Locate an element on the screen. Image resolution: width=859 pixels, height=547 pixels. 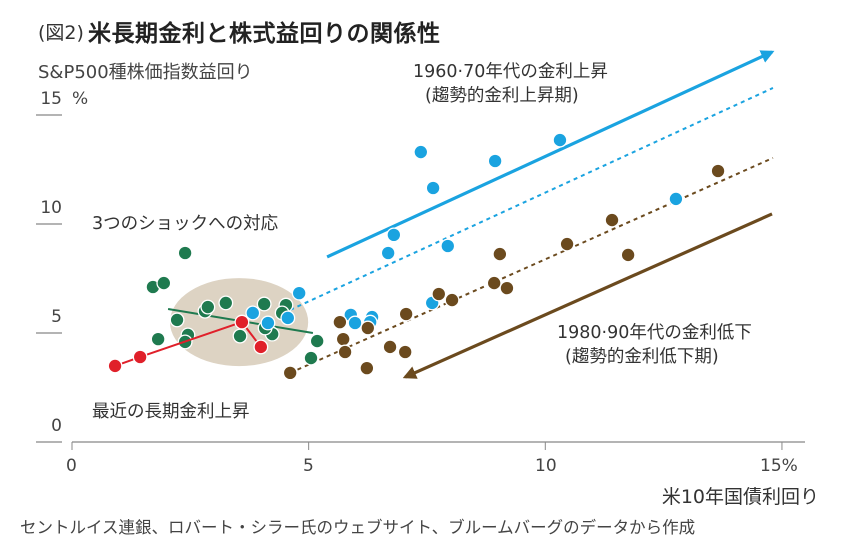
annotation-fall-8090: 1980·90年代の金利低下 is located at coordinates (654, 333).